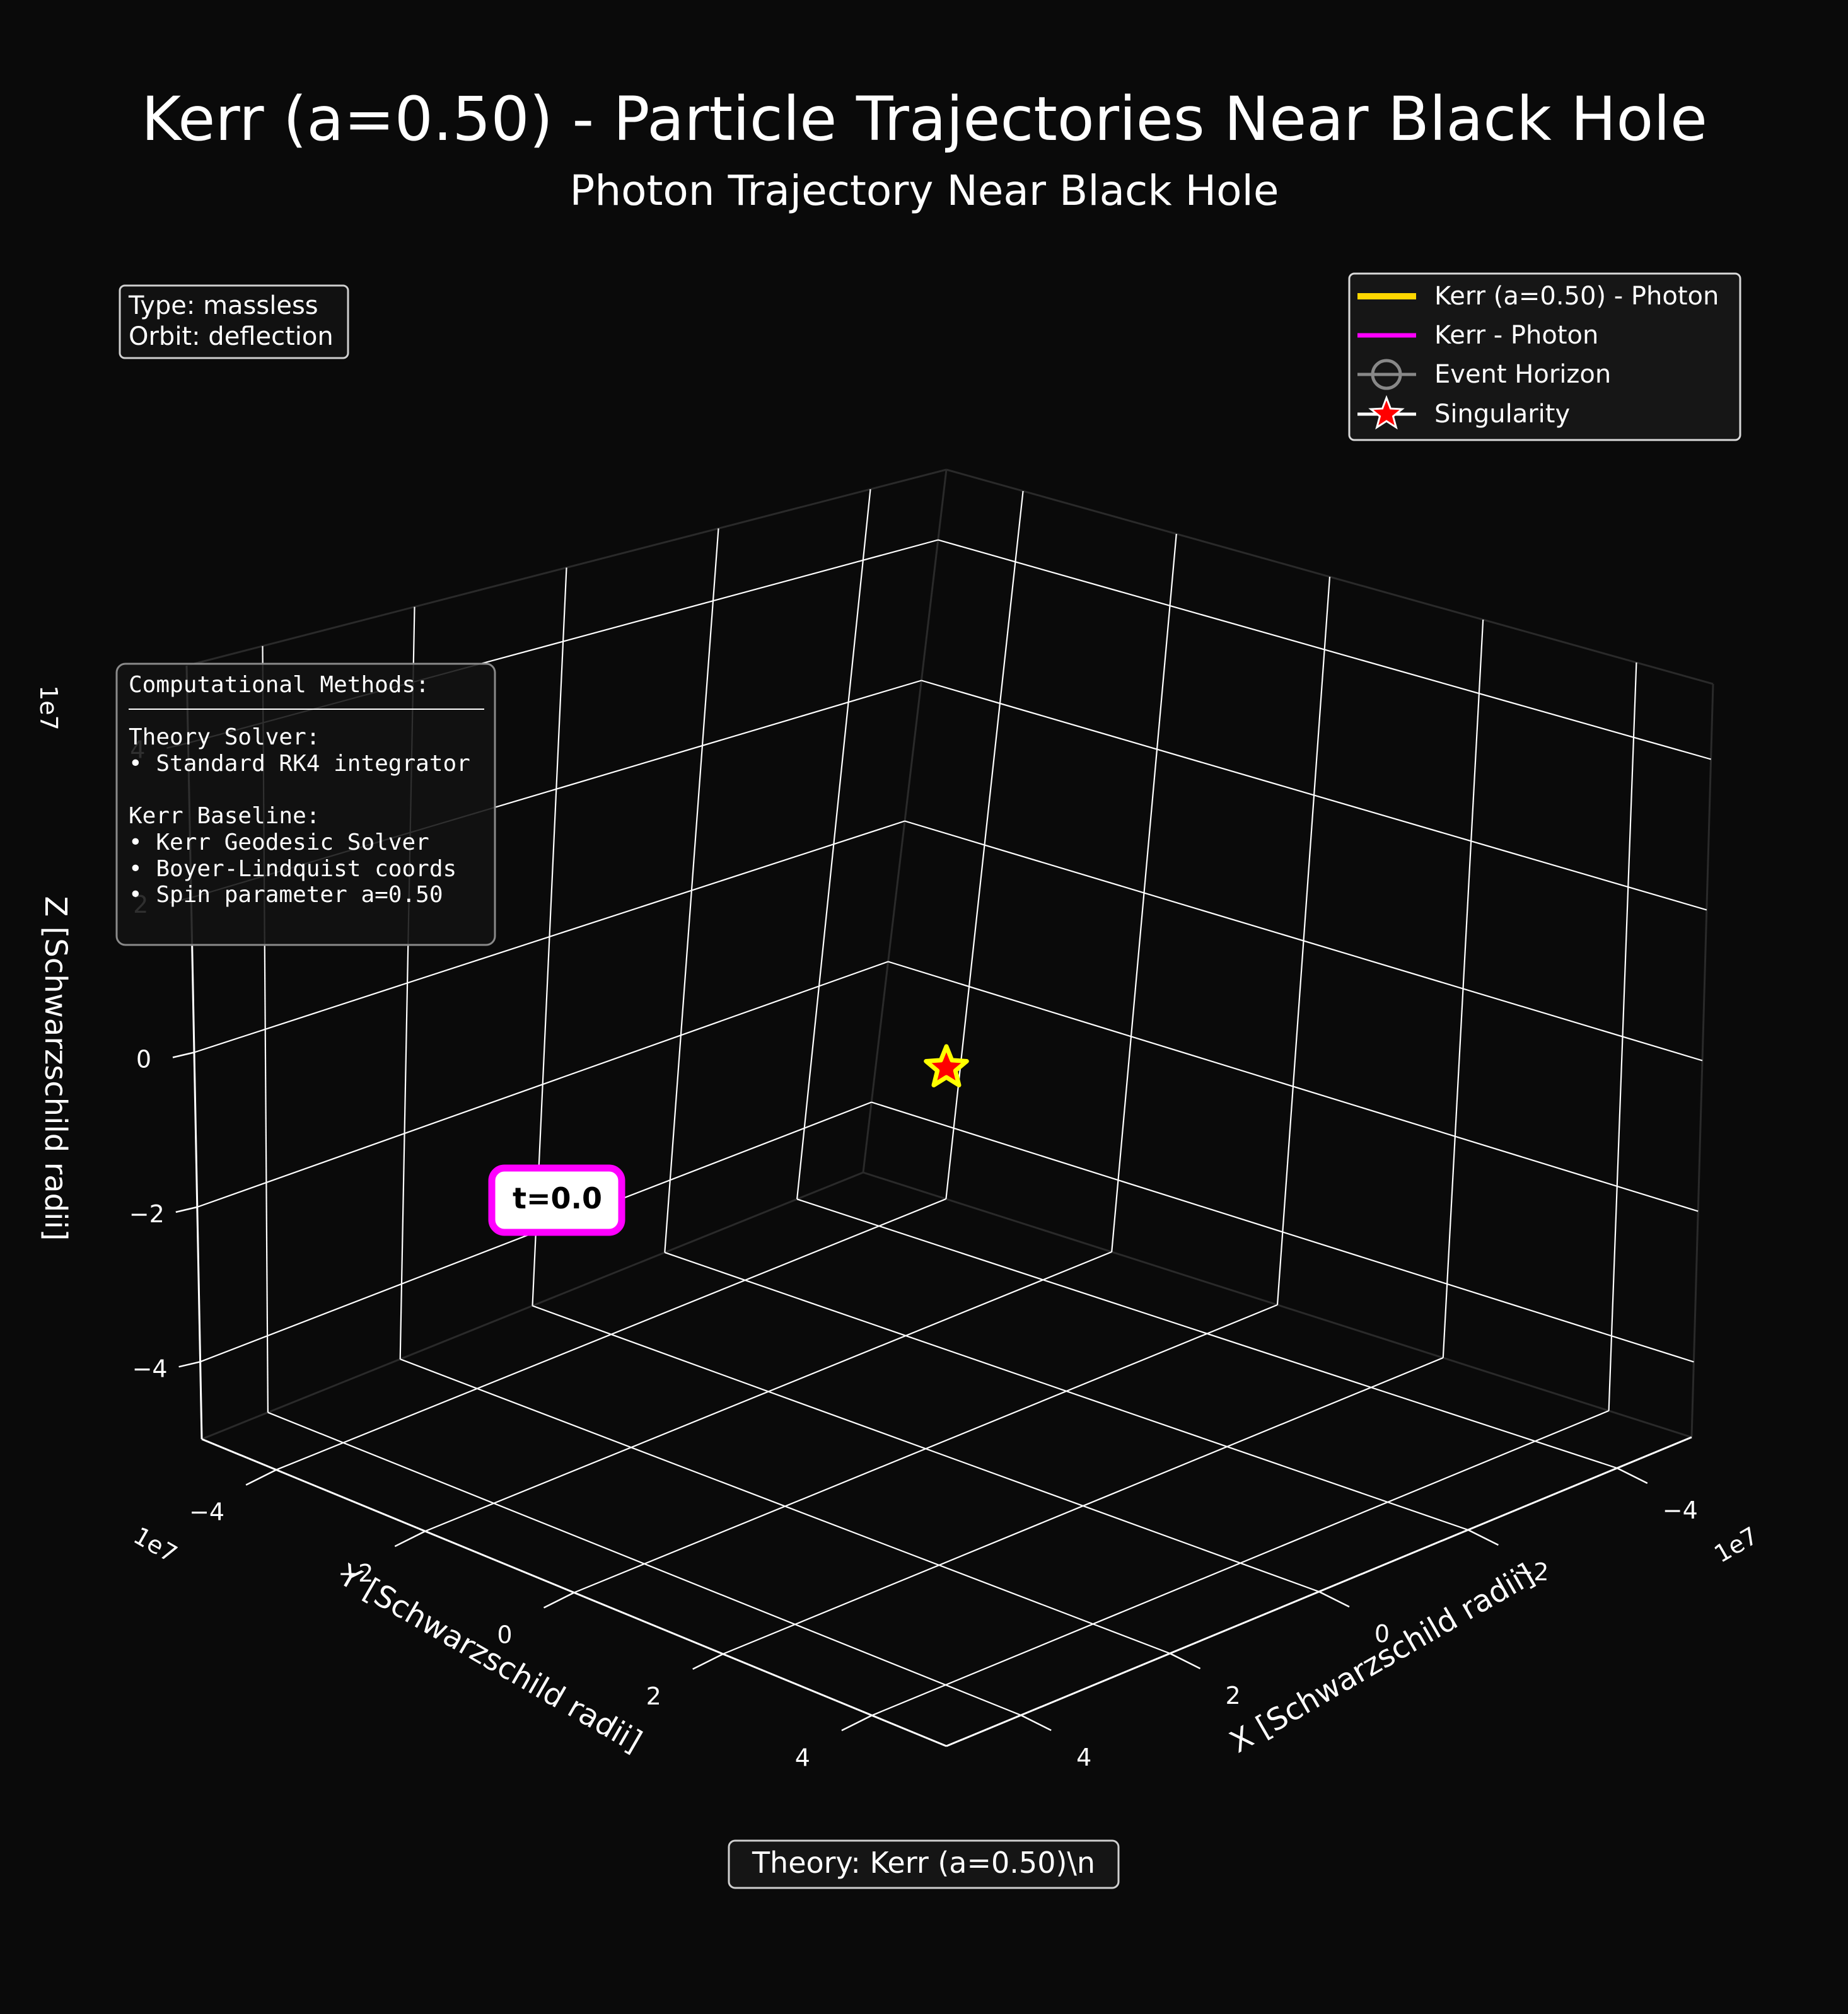  Describe the element at coordinates (225, 816) in the screenshot. I see `methods-line: Kerr Baseline:` at that location.